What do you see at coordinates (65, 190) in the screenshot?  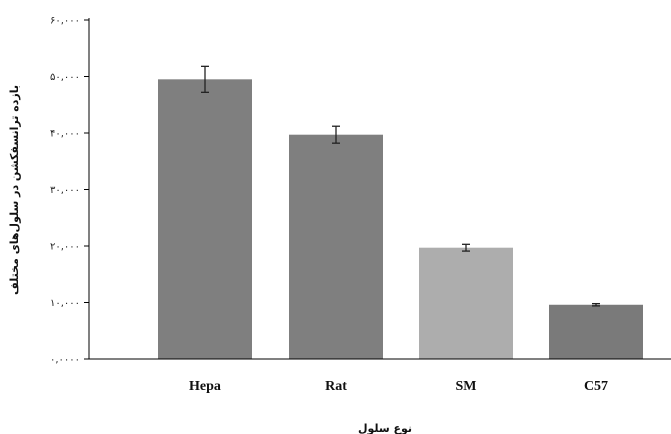 I see `y-tick-label: ۳۰,۰۰۰` at bounding box center [65, 190].